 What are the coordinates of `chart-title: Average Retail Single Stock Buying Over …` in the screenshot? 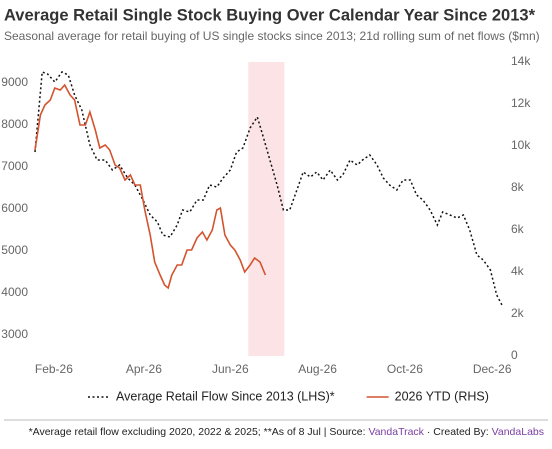 It's located at (270, 15).